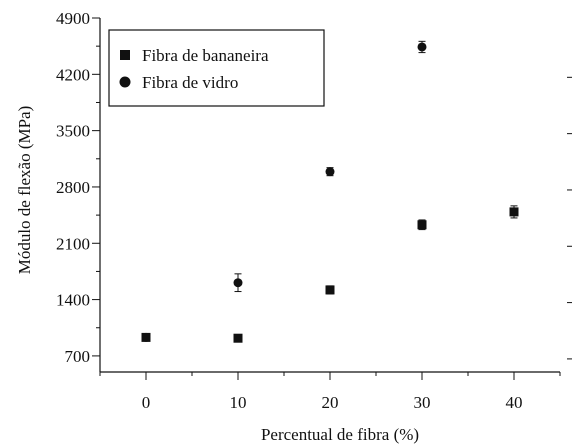  What do you see at coordinates (73, 243) in the screenshot?
I see `y-tick-label: 2100` at bounding box center [73, 243].